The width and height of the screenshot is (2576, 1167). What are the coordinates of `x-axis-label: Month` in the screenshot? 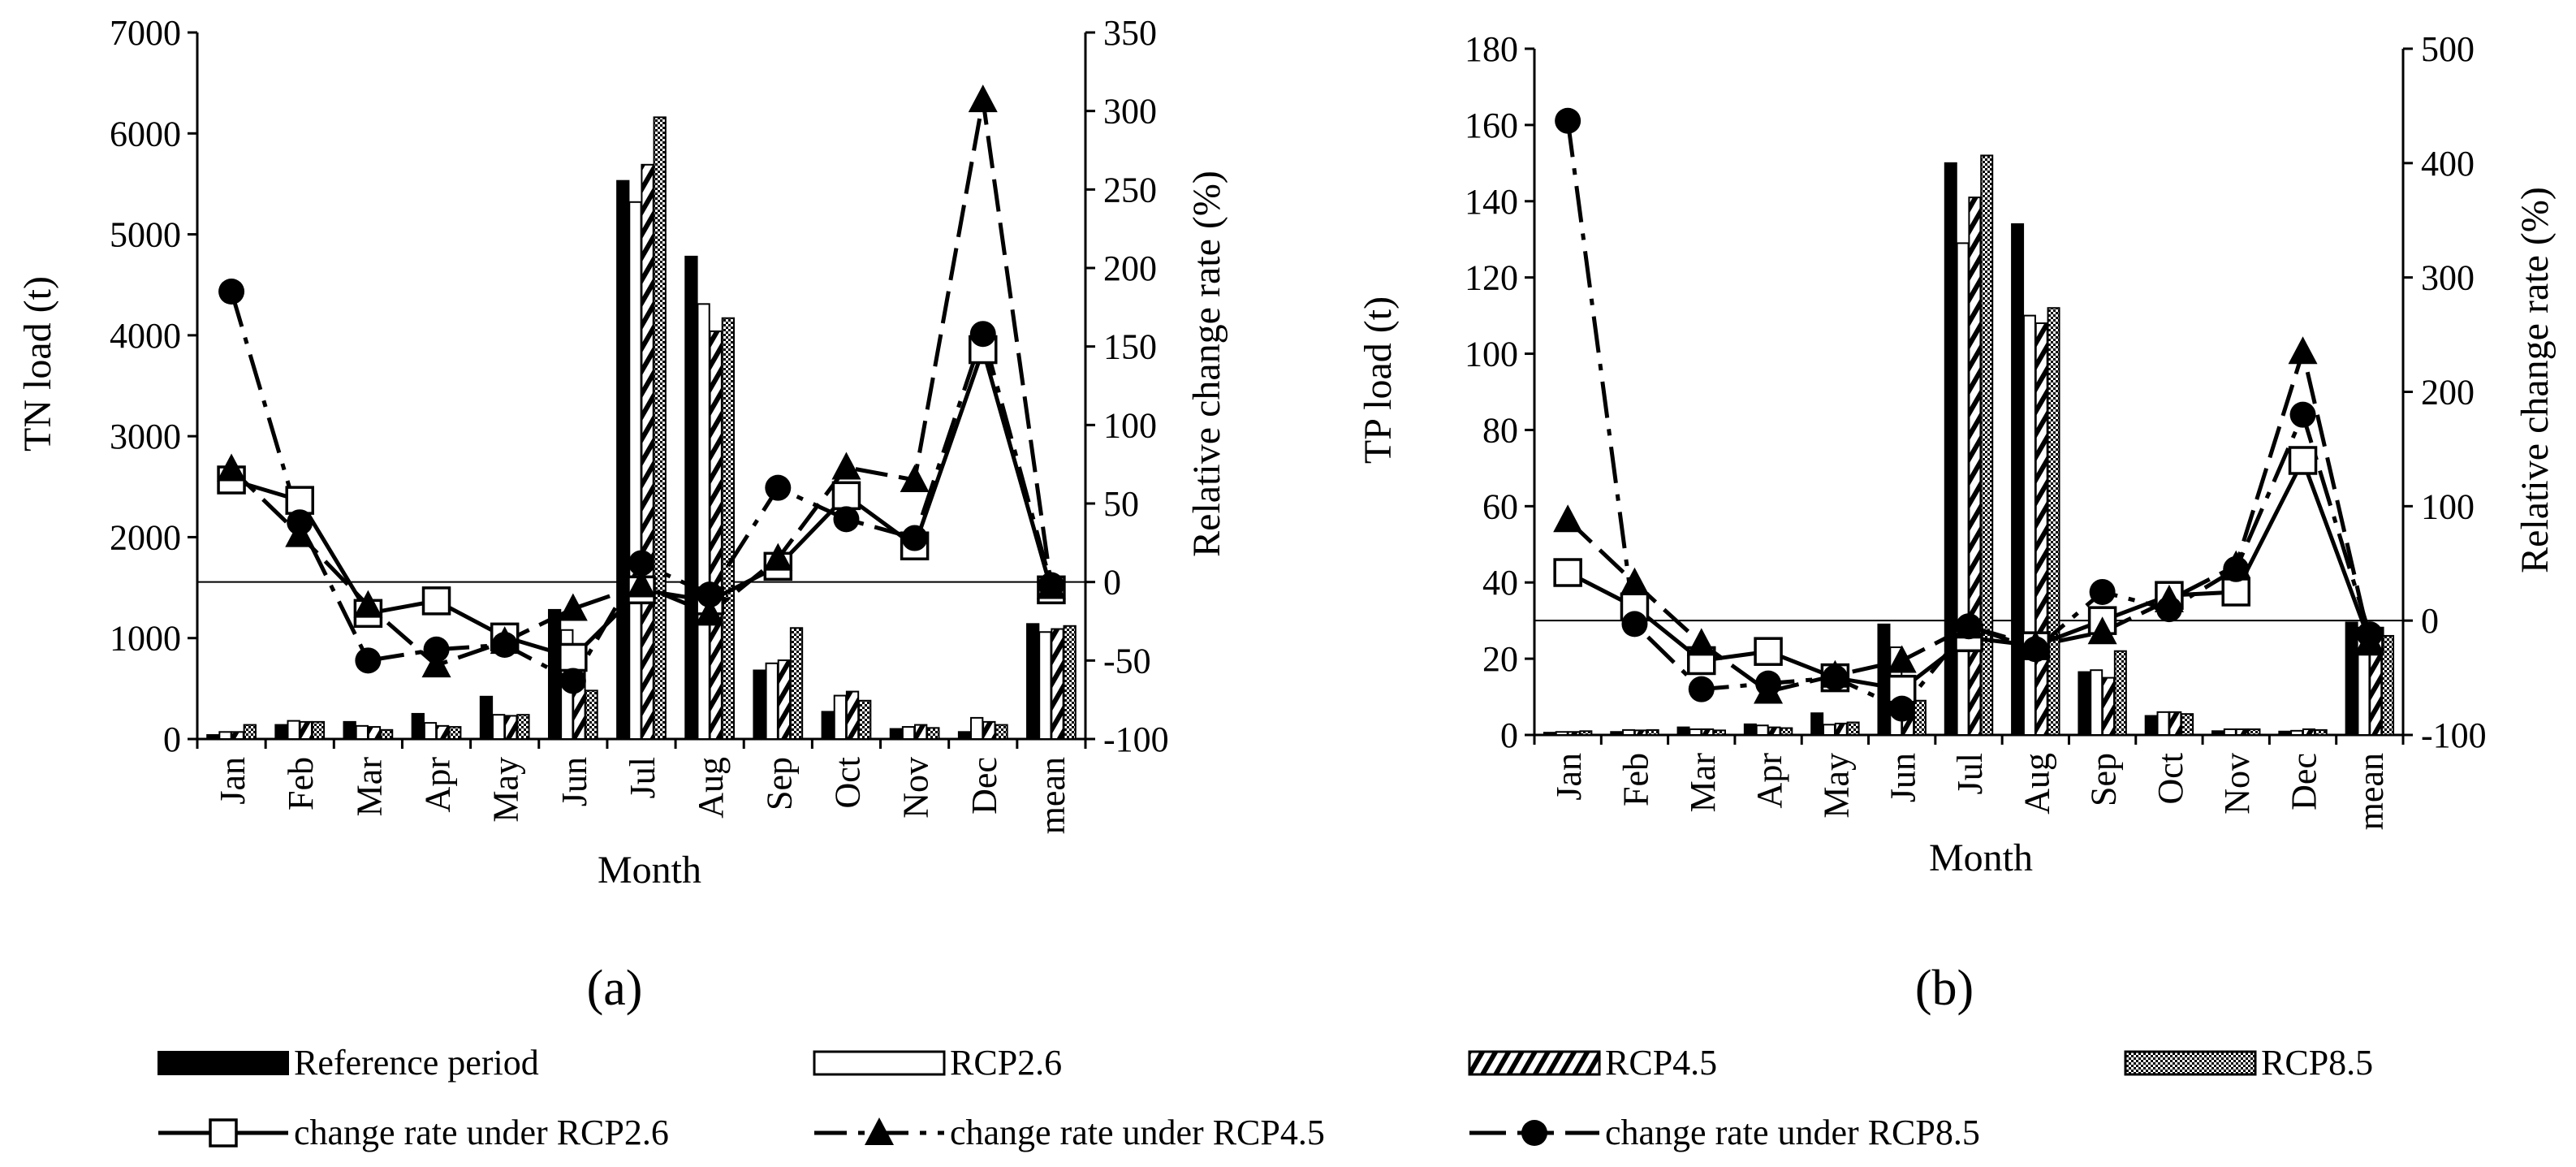 It's located at (1981, 858).